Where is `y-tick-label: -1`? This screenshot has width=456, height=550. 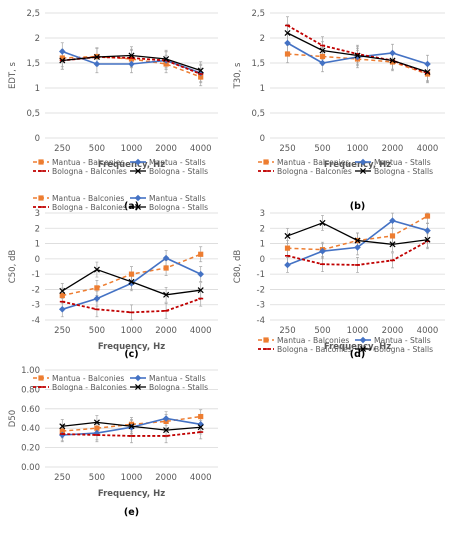 y-tick-label: -1 is located at coordinates (36, 275).